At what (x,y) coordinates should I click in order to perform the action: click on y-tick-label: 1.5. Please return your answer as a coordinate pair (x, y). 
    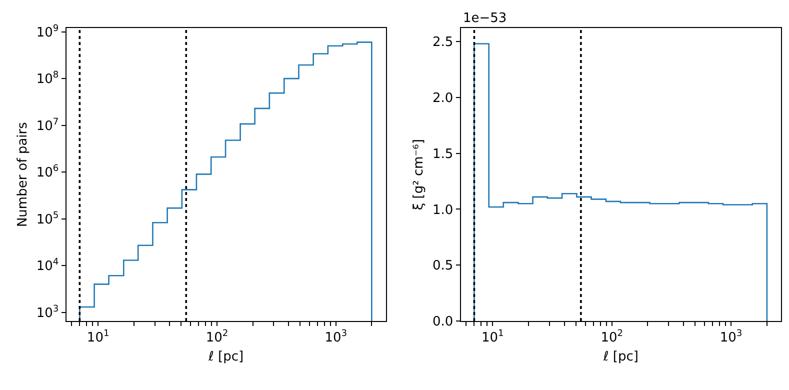
    Looking at the image, I should click on (443, 154).